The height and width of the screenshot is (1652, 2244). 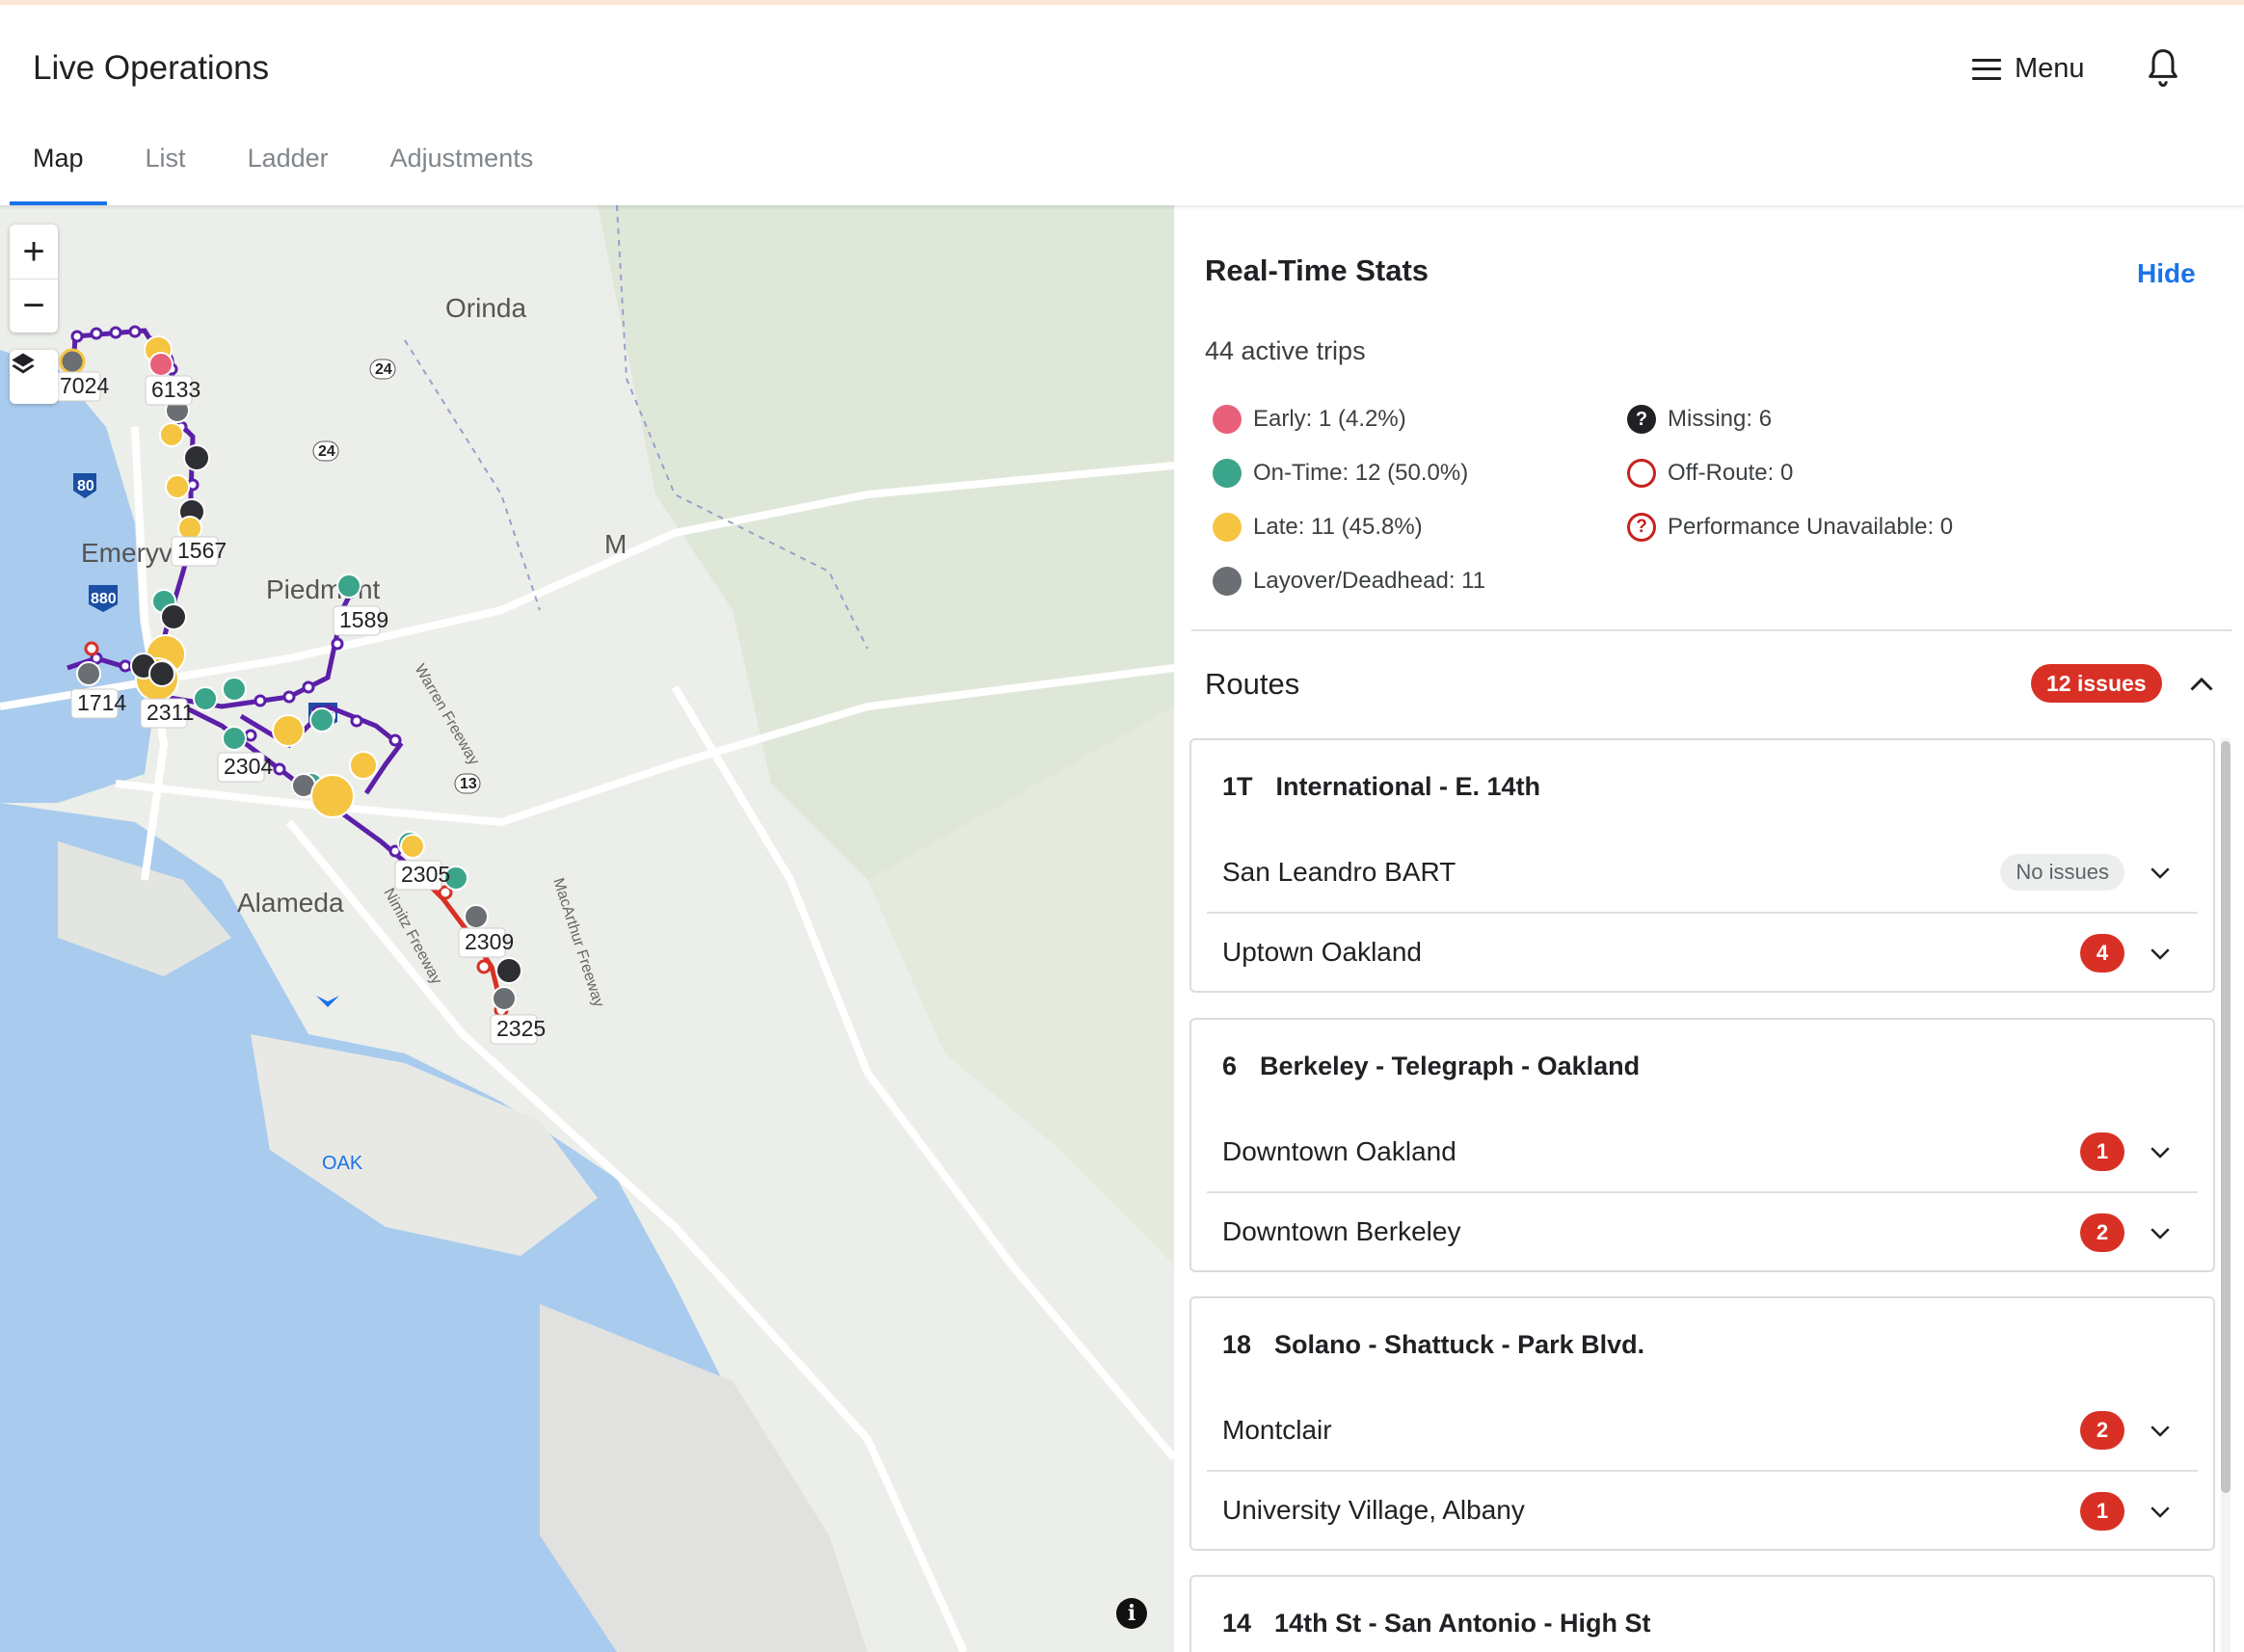 I want to click on page-title: Live Operations, so click(x=151, y=68).